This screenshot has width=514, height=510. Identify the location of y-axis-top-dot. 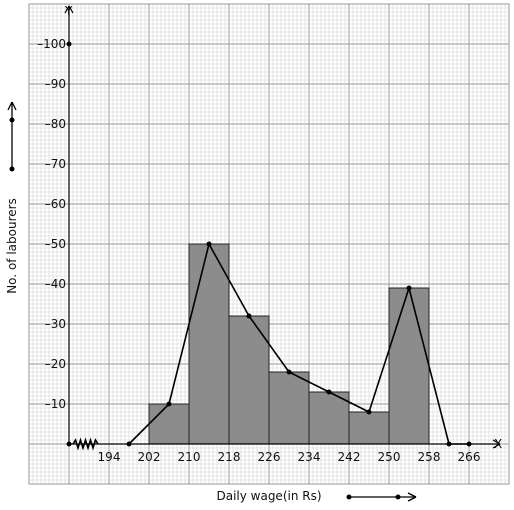
(69, 44).